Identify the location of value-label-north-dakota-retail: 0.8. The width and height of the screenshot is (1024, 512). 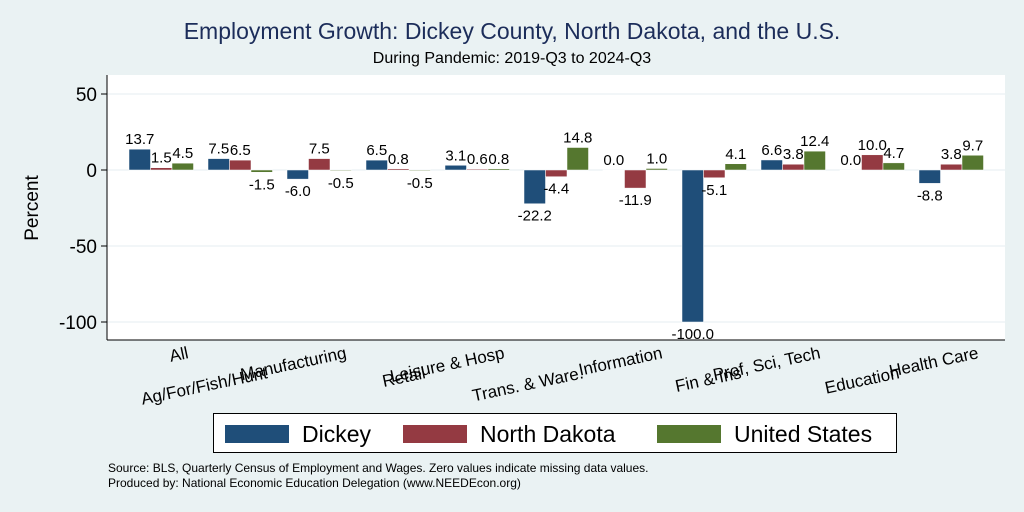
(398, 159).